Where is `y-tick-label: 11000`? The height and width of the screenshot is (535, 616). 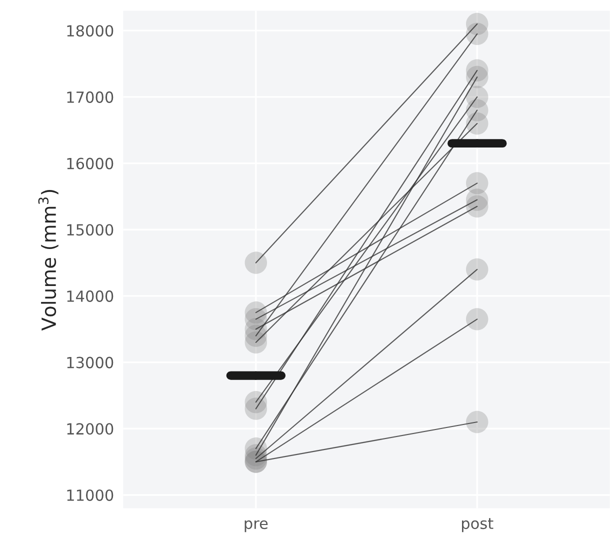 y-tick-label: 11000 is located at coordinates (90, 495).